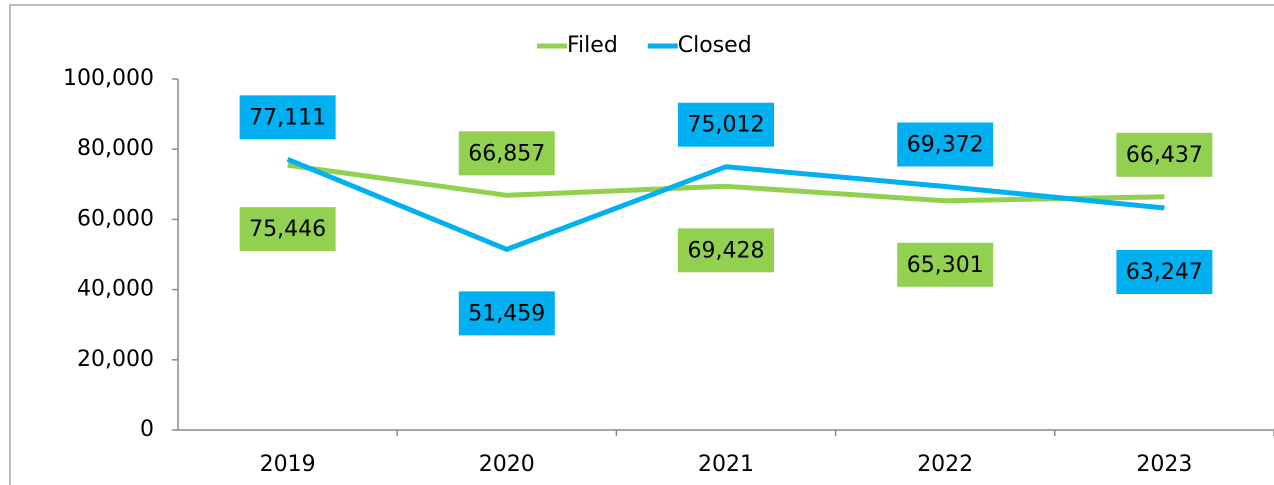 This screenshot has width=1274, height=485. I want to click on data-label: 75,012, so click(726, 125).